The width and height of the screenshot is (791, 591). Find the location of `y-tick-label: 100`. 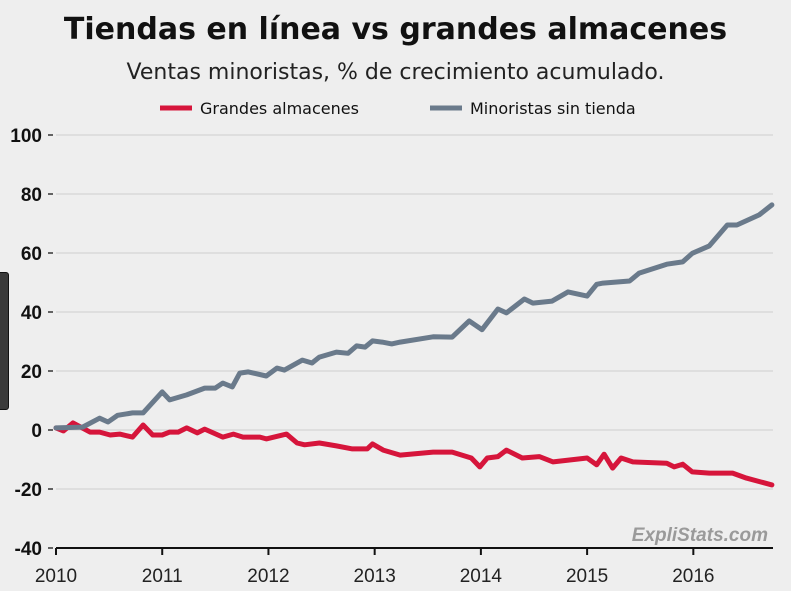

y-tick-label: 100 is located at coordinates (26, 136).